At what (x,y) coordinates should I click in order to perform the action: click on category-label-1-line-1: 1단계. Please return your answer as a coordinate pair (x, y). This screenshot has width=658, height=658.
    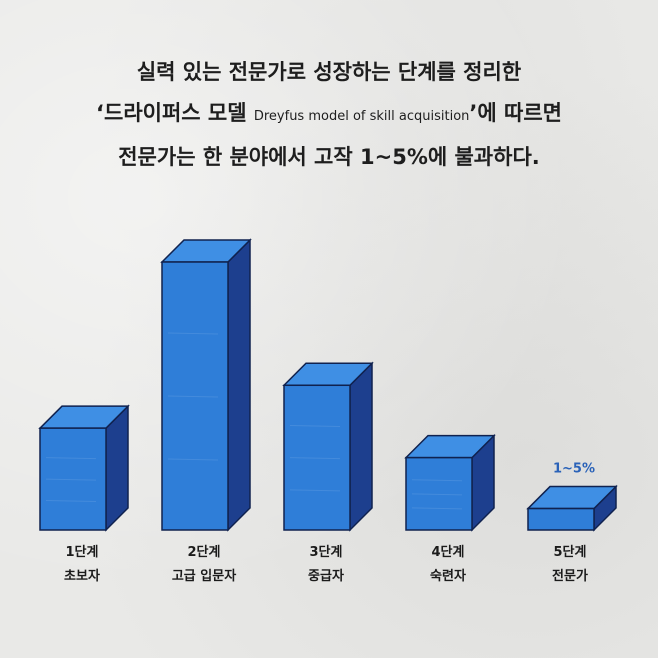
    Looking at the image, I should click on (82, 552).